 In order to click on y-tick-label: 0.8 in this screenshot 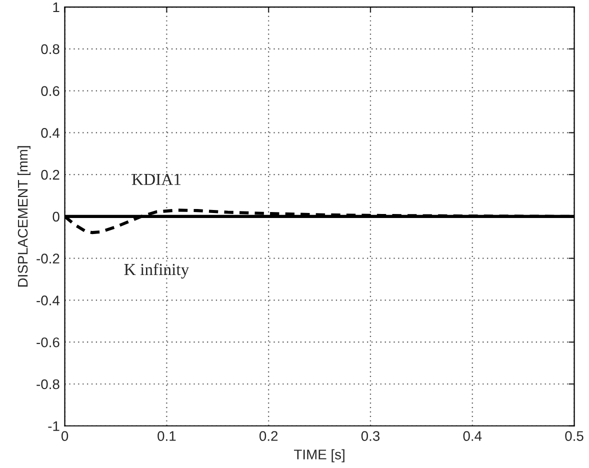, I will do `click(50, 49)`.